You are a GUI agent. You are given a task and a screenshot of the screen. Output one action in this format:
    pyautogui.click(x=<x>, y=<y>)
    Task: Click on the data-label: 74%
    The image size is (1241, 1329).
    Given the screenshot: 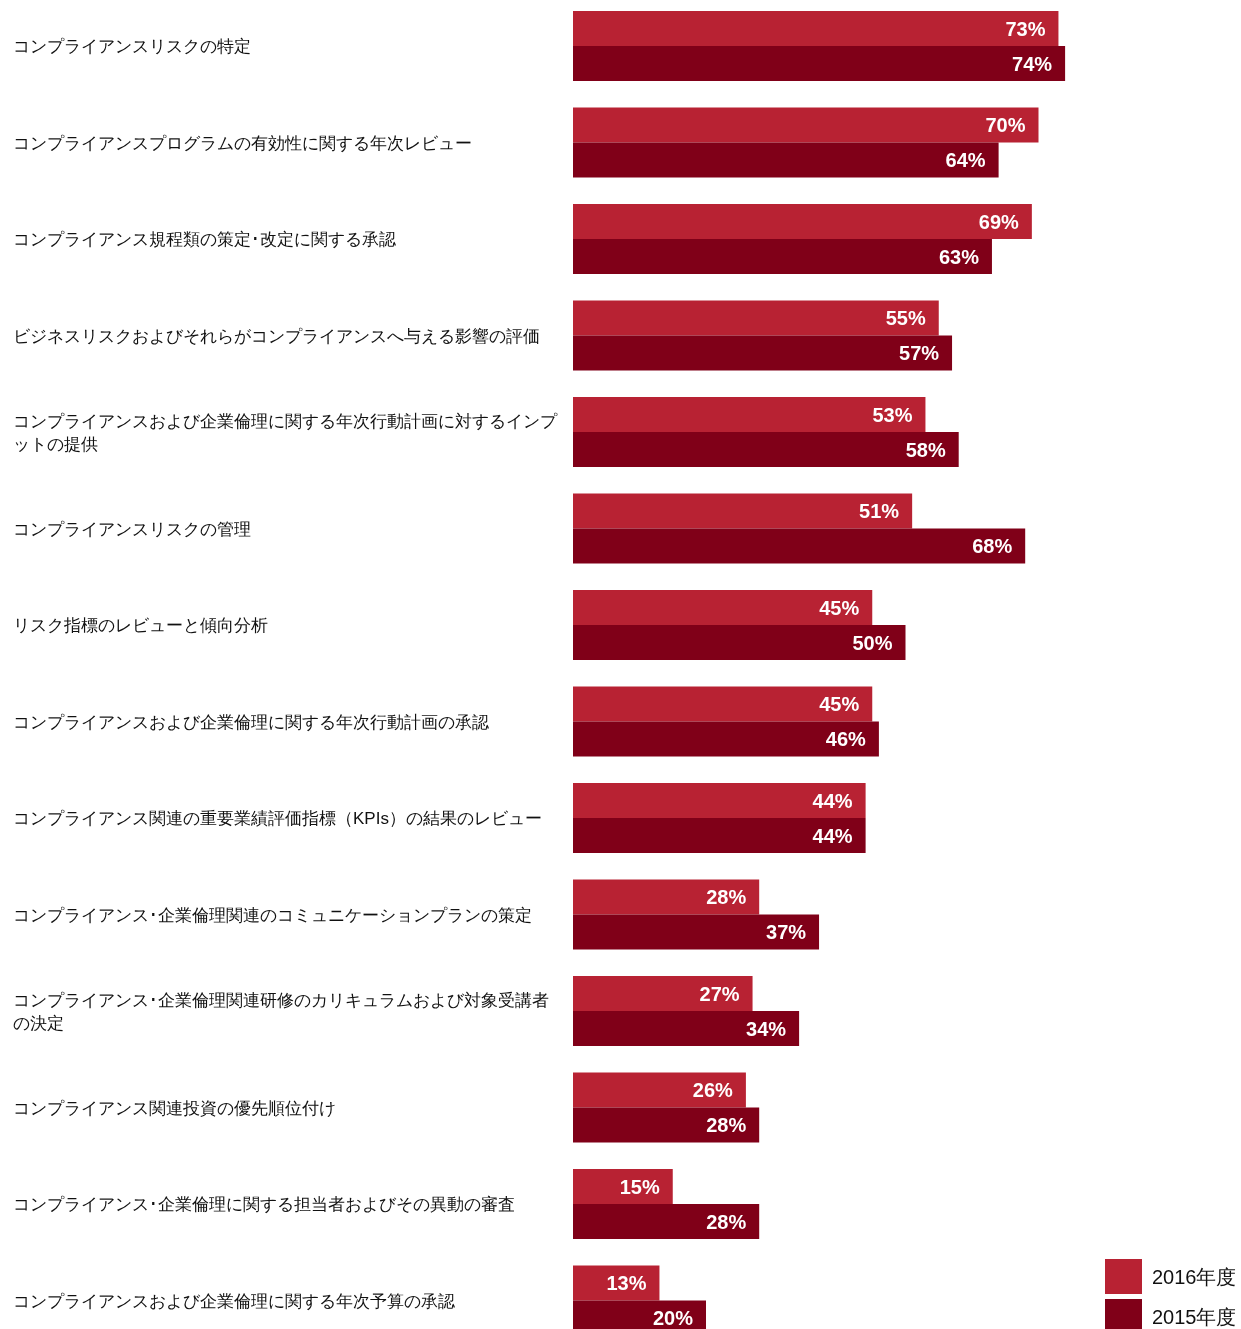 What is the action you would take?
    pyautogui.click(x=1032, y=63)
    